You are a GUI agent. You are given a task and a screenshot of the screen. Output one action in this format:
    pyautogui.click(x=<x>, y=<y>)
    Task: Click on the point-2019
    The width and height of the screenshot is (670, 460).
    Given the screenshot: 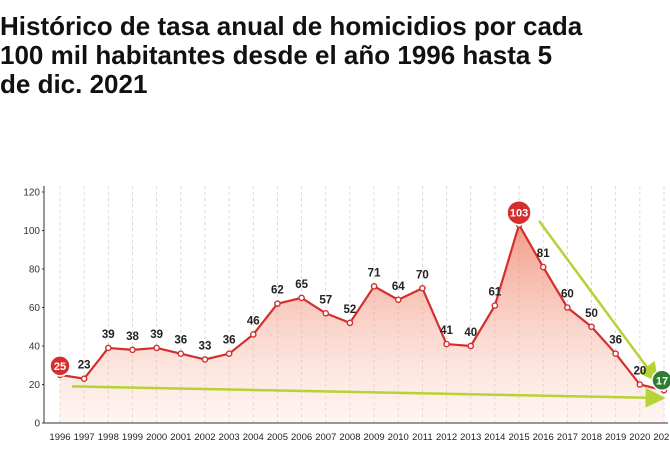 What is the action you would take?
    pyautogui.click(x=615, y=354)
    